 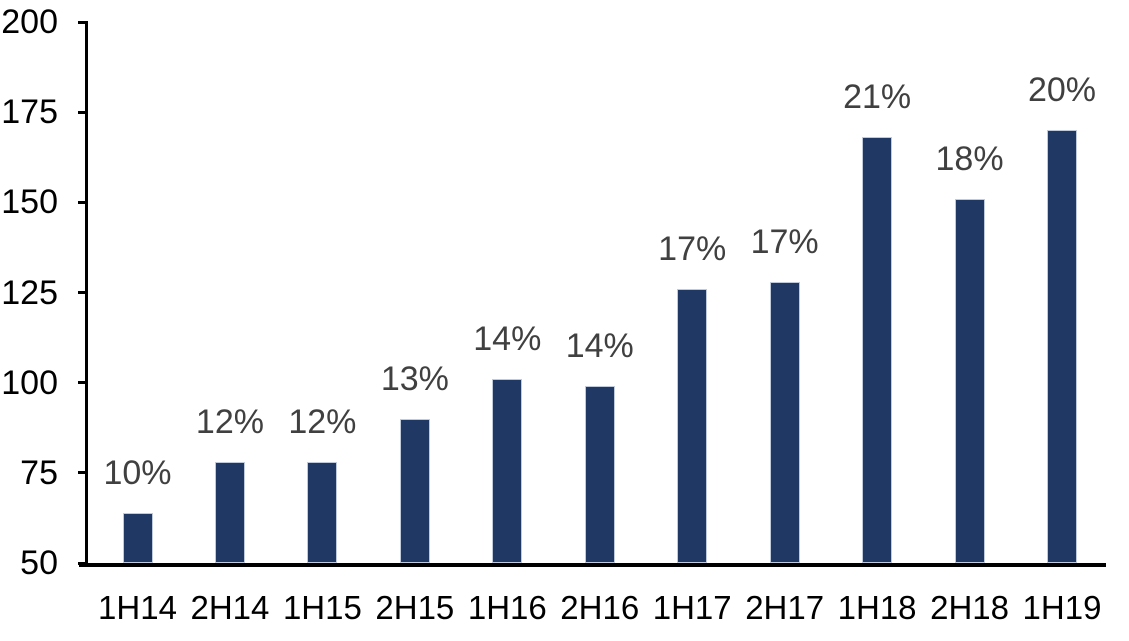 I want to click on bar-value-label: 10%, so click(x=137, y=472).